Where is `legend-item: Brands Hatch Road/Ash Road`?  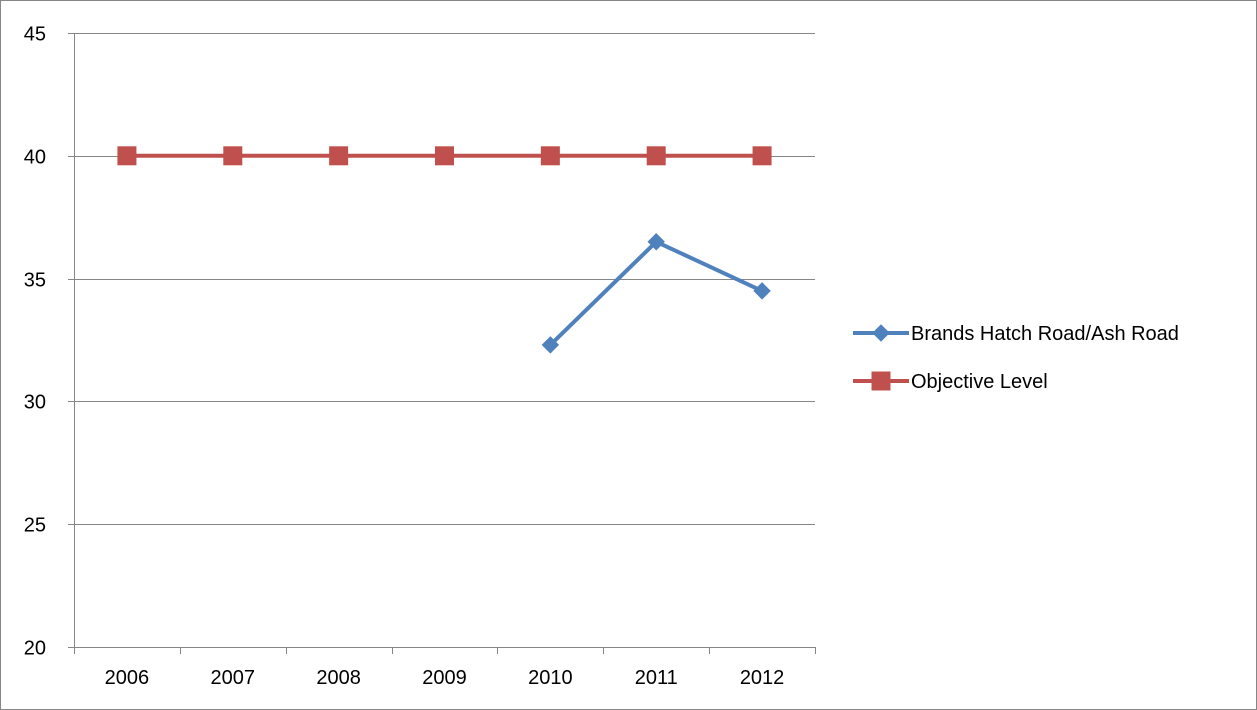
legend-item: Brands Hatch Road/Ash Road is located at coordinates (1016, 334).